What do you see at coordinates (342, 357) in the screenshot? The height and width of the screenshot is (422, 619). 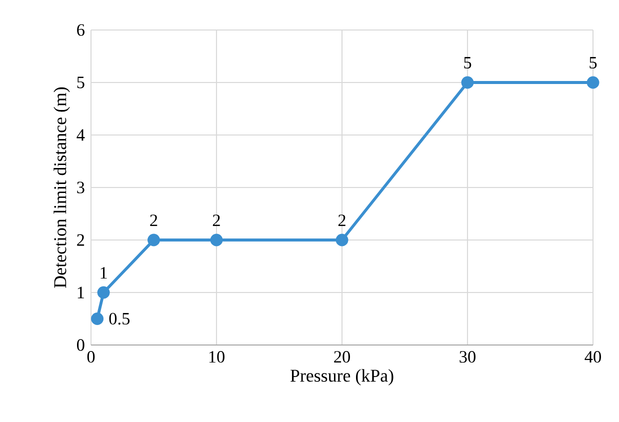 I see `x-tick-label: 20` at bounding box center [342, 357].